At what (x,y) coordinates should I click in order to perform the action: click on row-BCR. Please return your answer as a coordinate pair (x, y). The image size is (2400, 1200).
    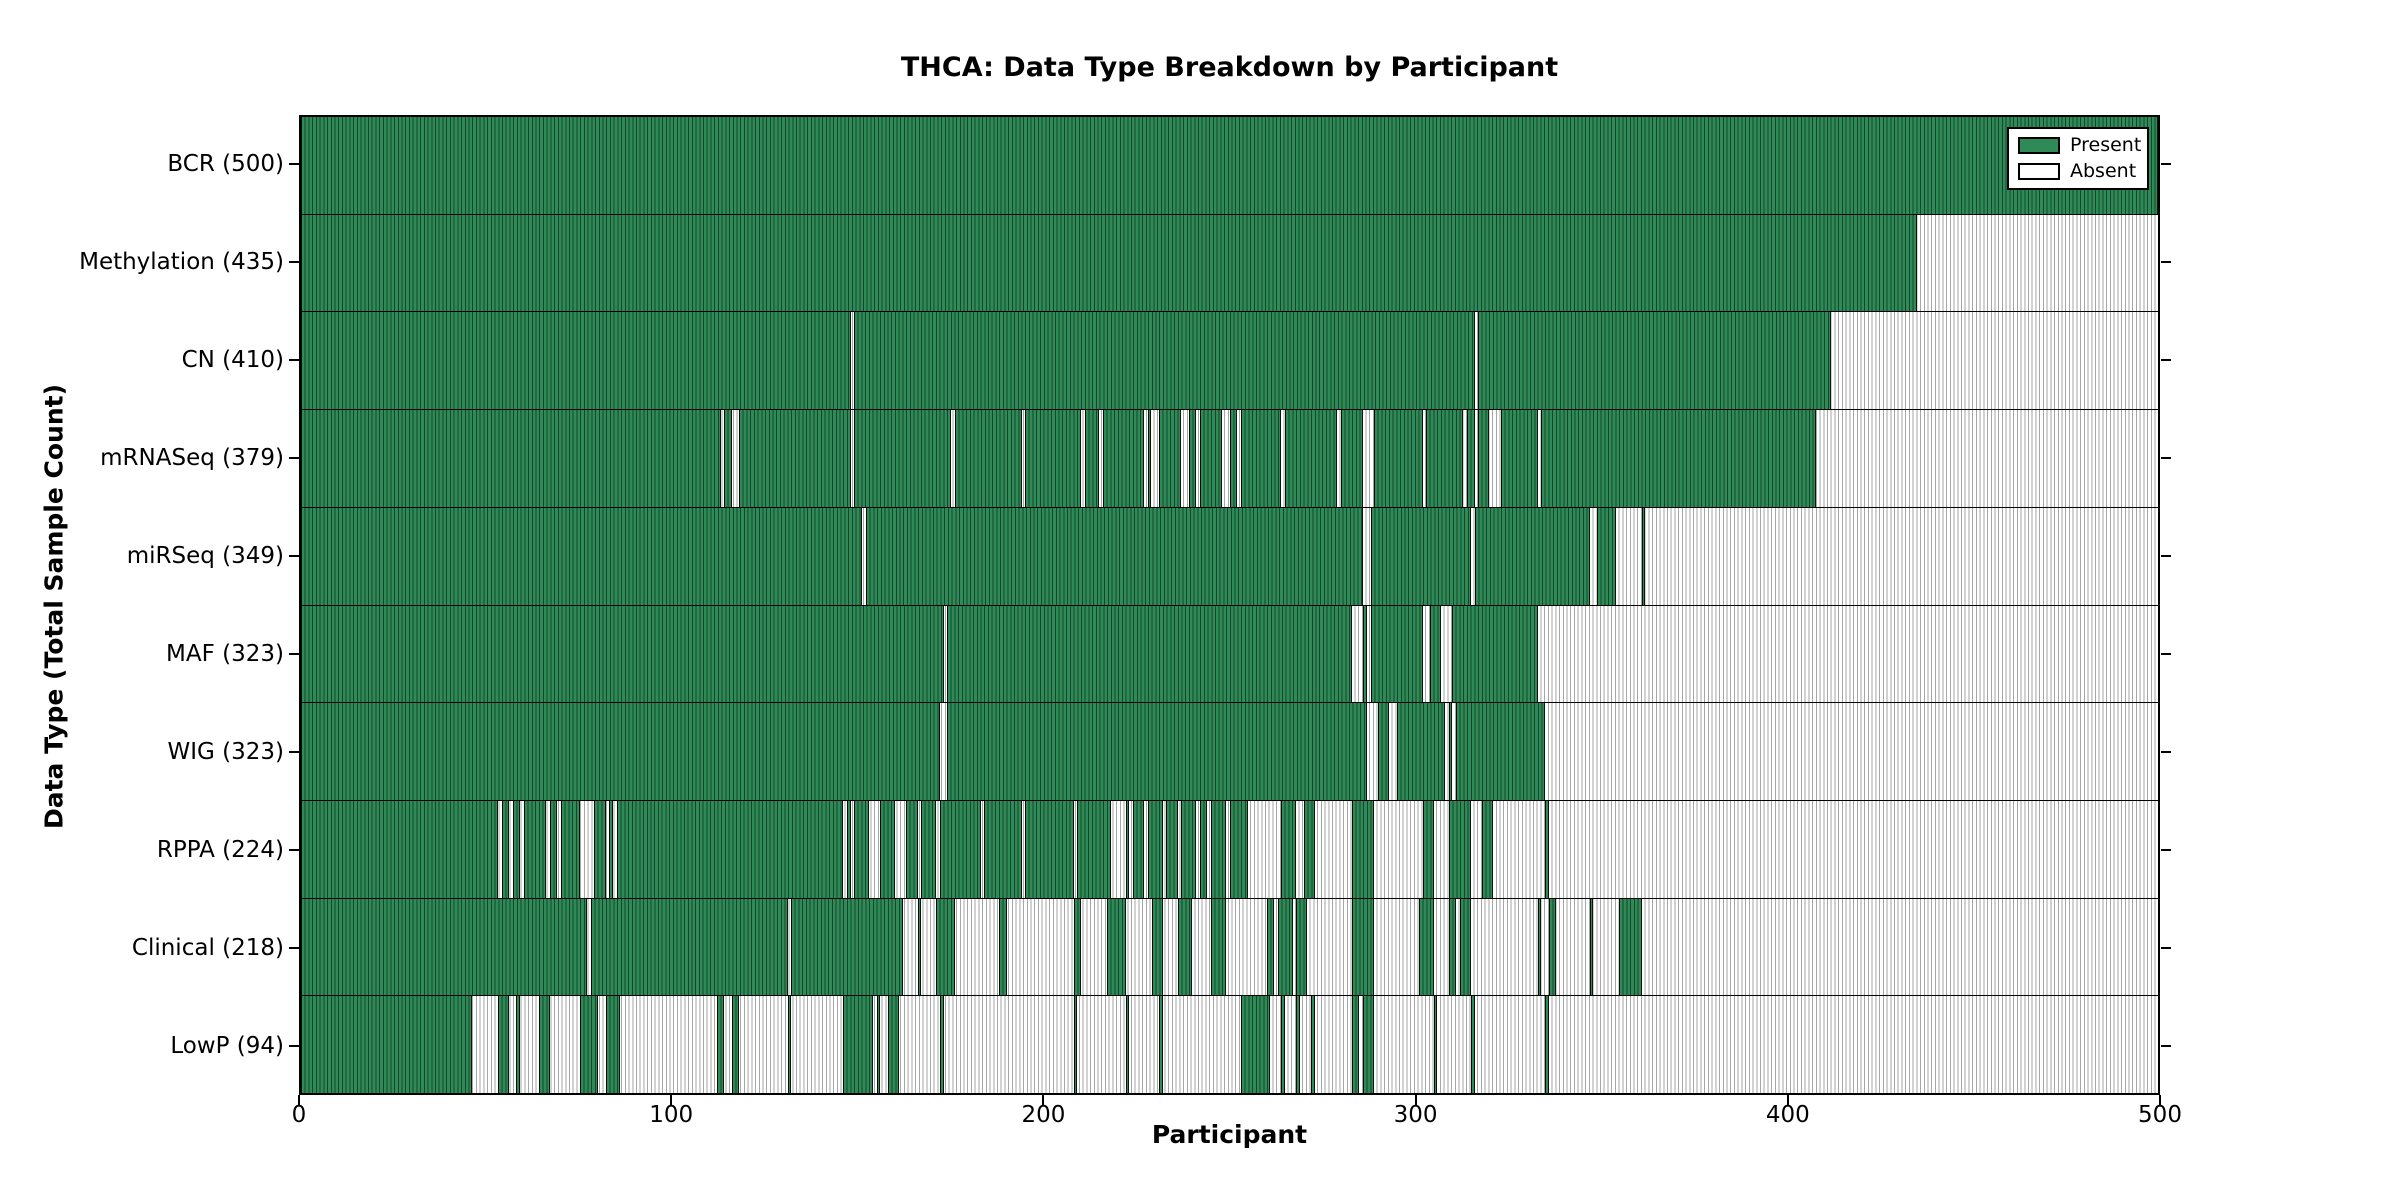
    Looking at the image, I should click on (1229, 166).